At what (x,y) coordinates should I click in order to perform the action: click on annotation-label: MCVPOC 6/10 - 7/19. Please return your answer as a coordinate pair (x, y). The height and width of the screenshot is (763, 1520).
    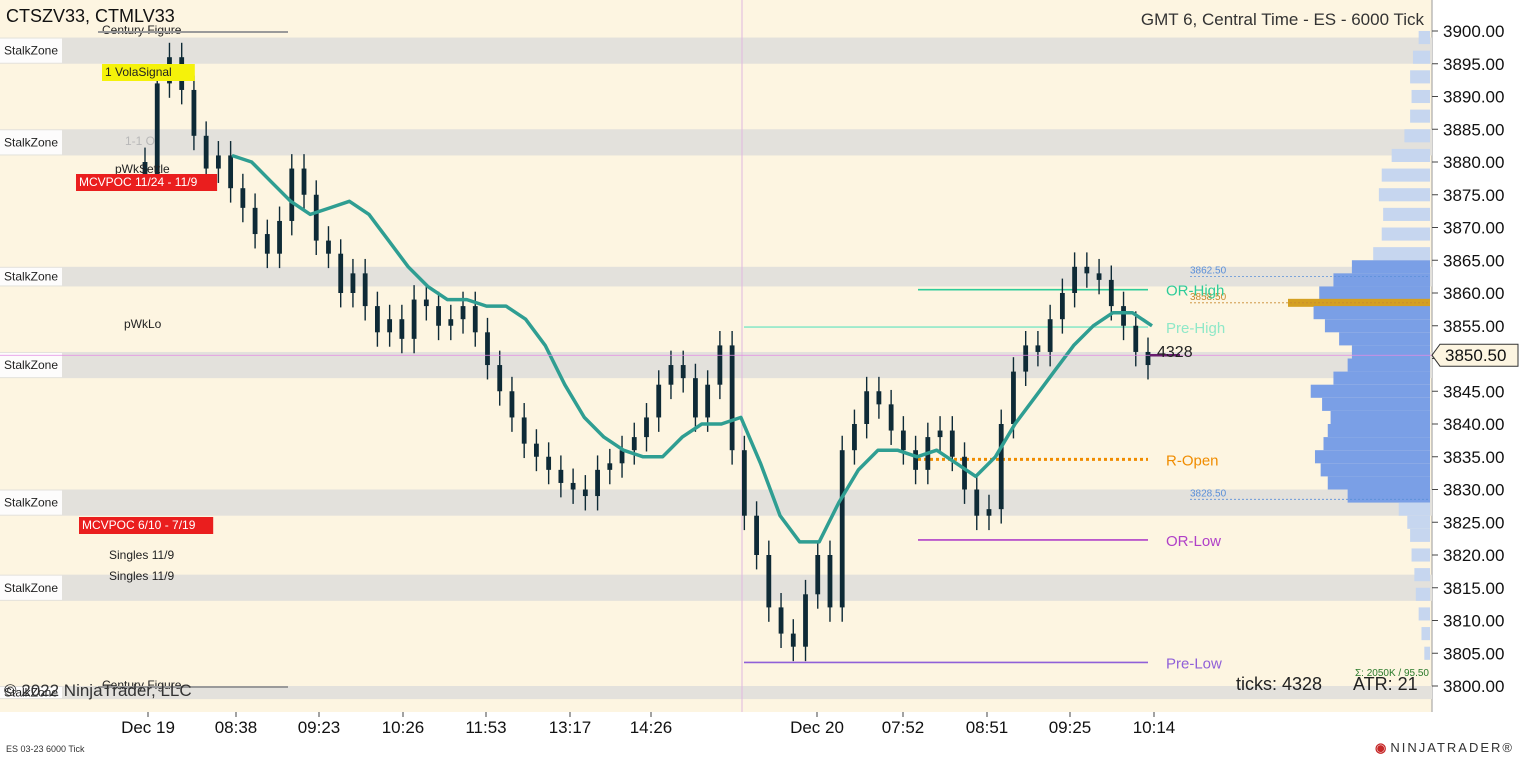
    Looking at the image, I should click on (139, 525).